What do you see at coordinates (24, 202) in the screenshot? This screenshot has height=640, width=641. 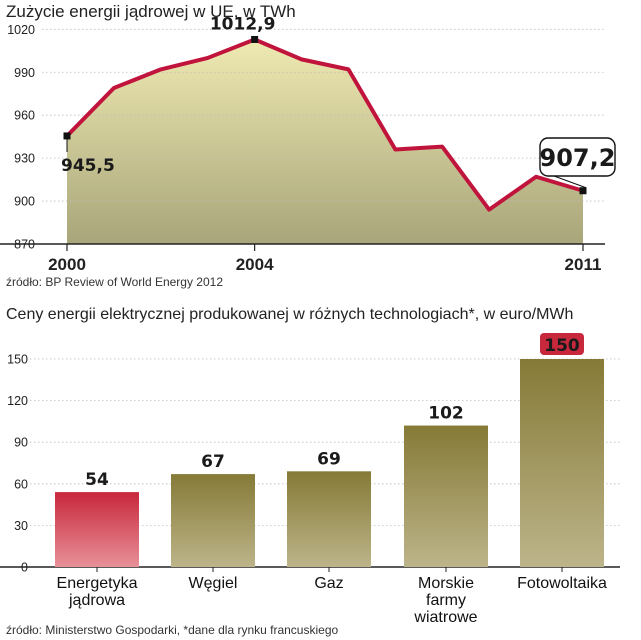 I see `chart1-ytick-label: 900` at bounding box center [24, 202].